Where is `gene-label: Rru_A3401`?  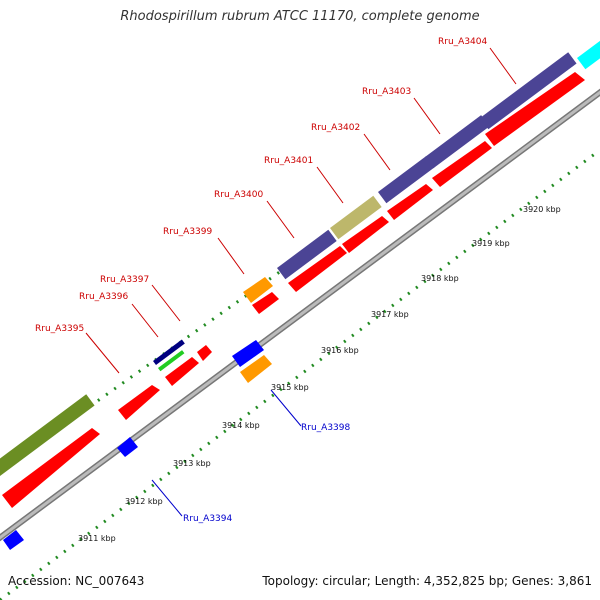
gene-label: Rru_A3401 is located at coordinates (288, 161).